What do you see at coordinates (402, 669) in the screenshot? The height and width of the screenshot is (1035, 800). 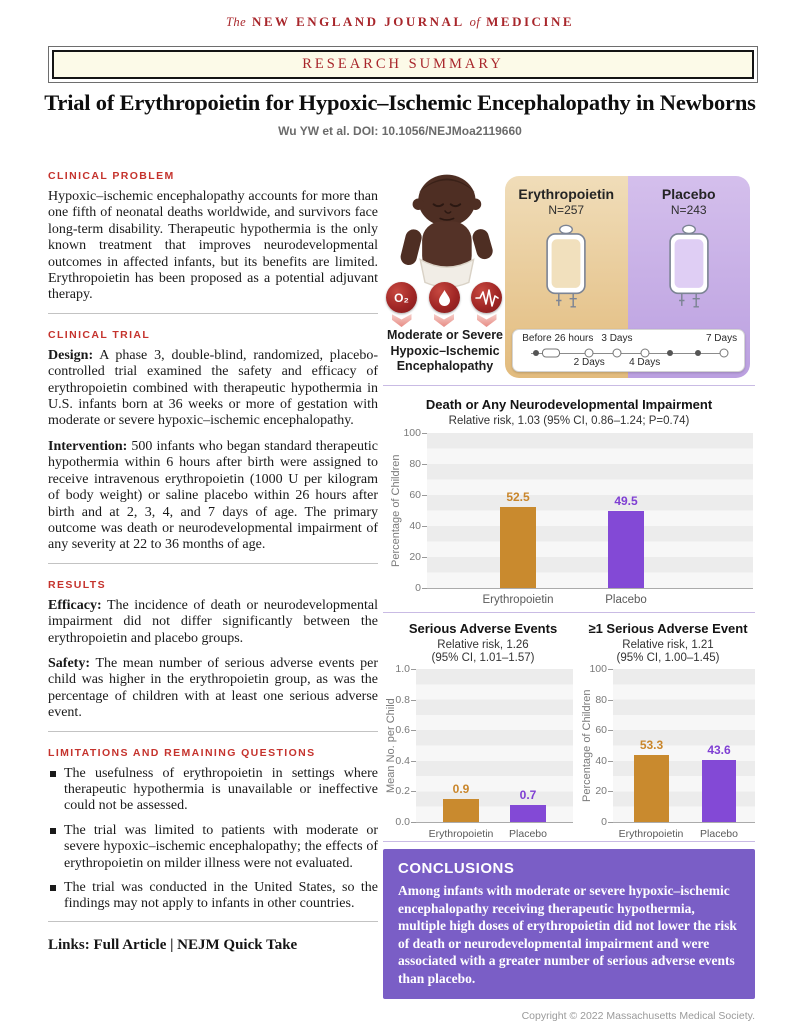 I see `y-tick-label: 1.0` at bounding box center [402, 669].